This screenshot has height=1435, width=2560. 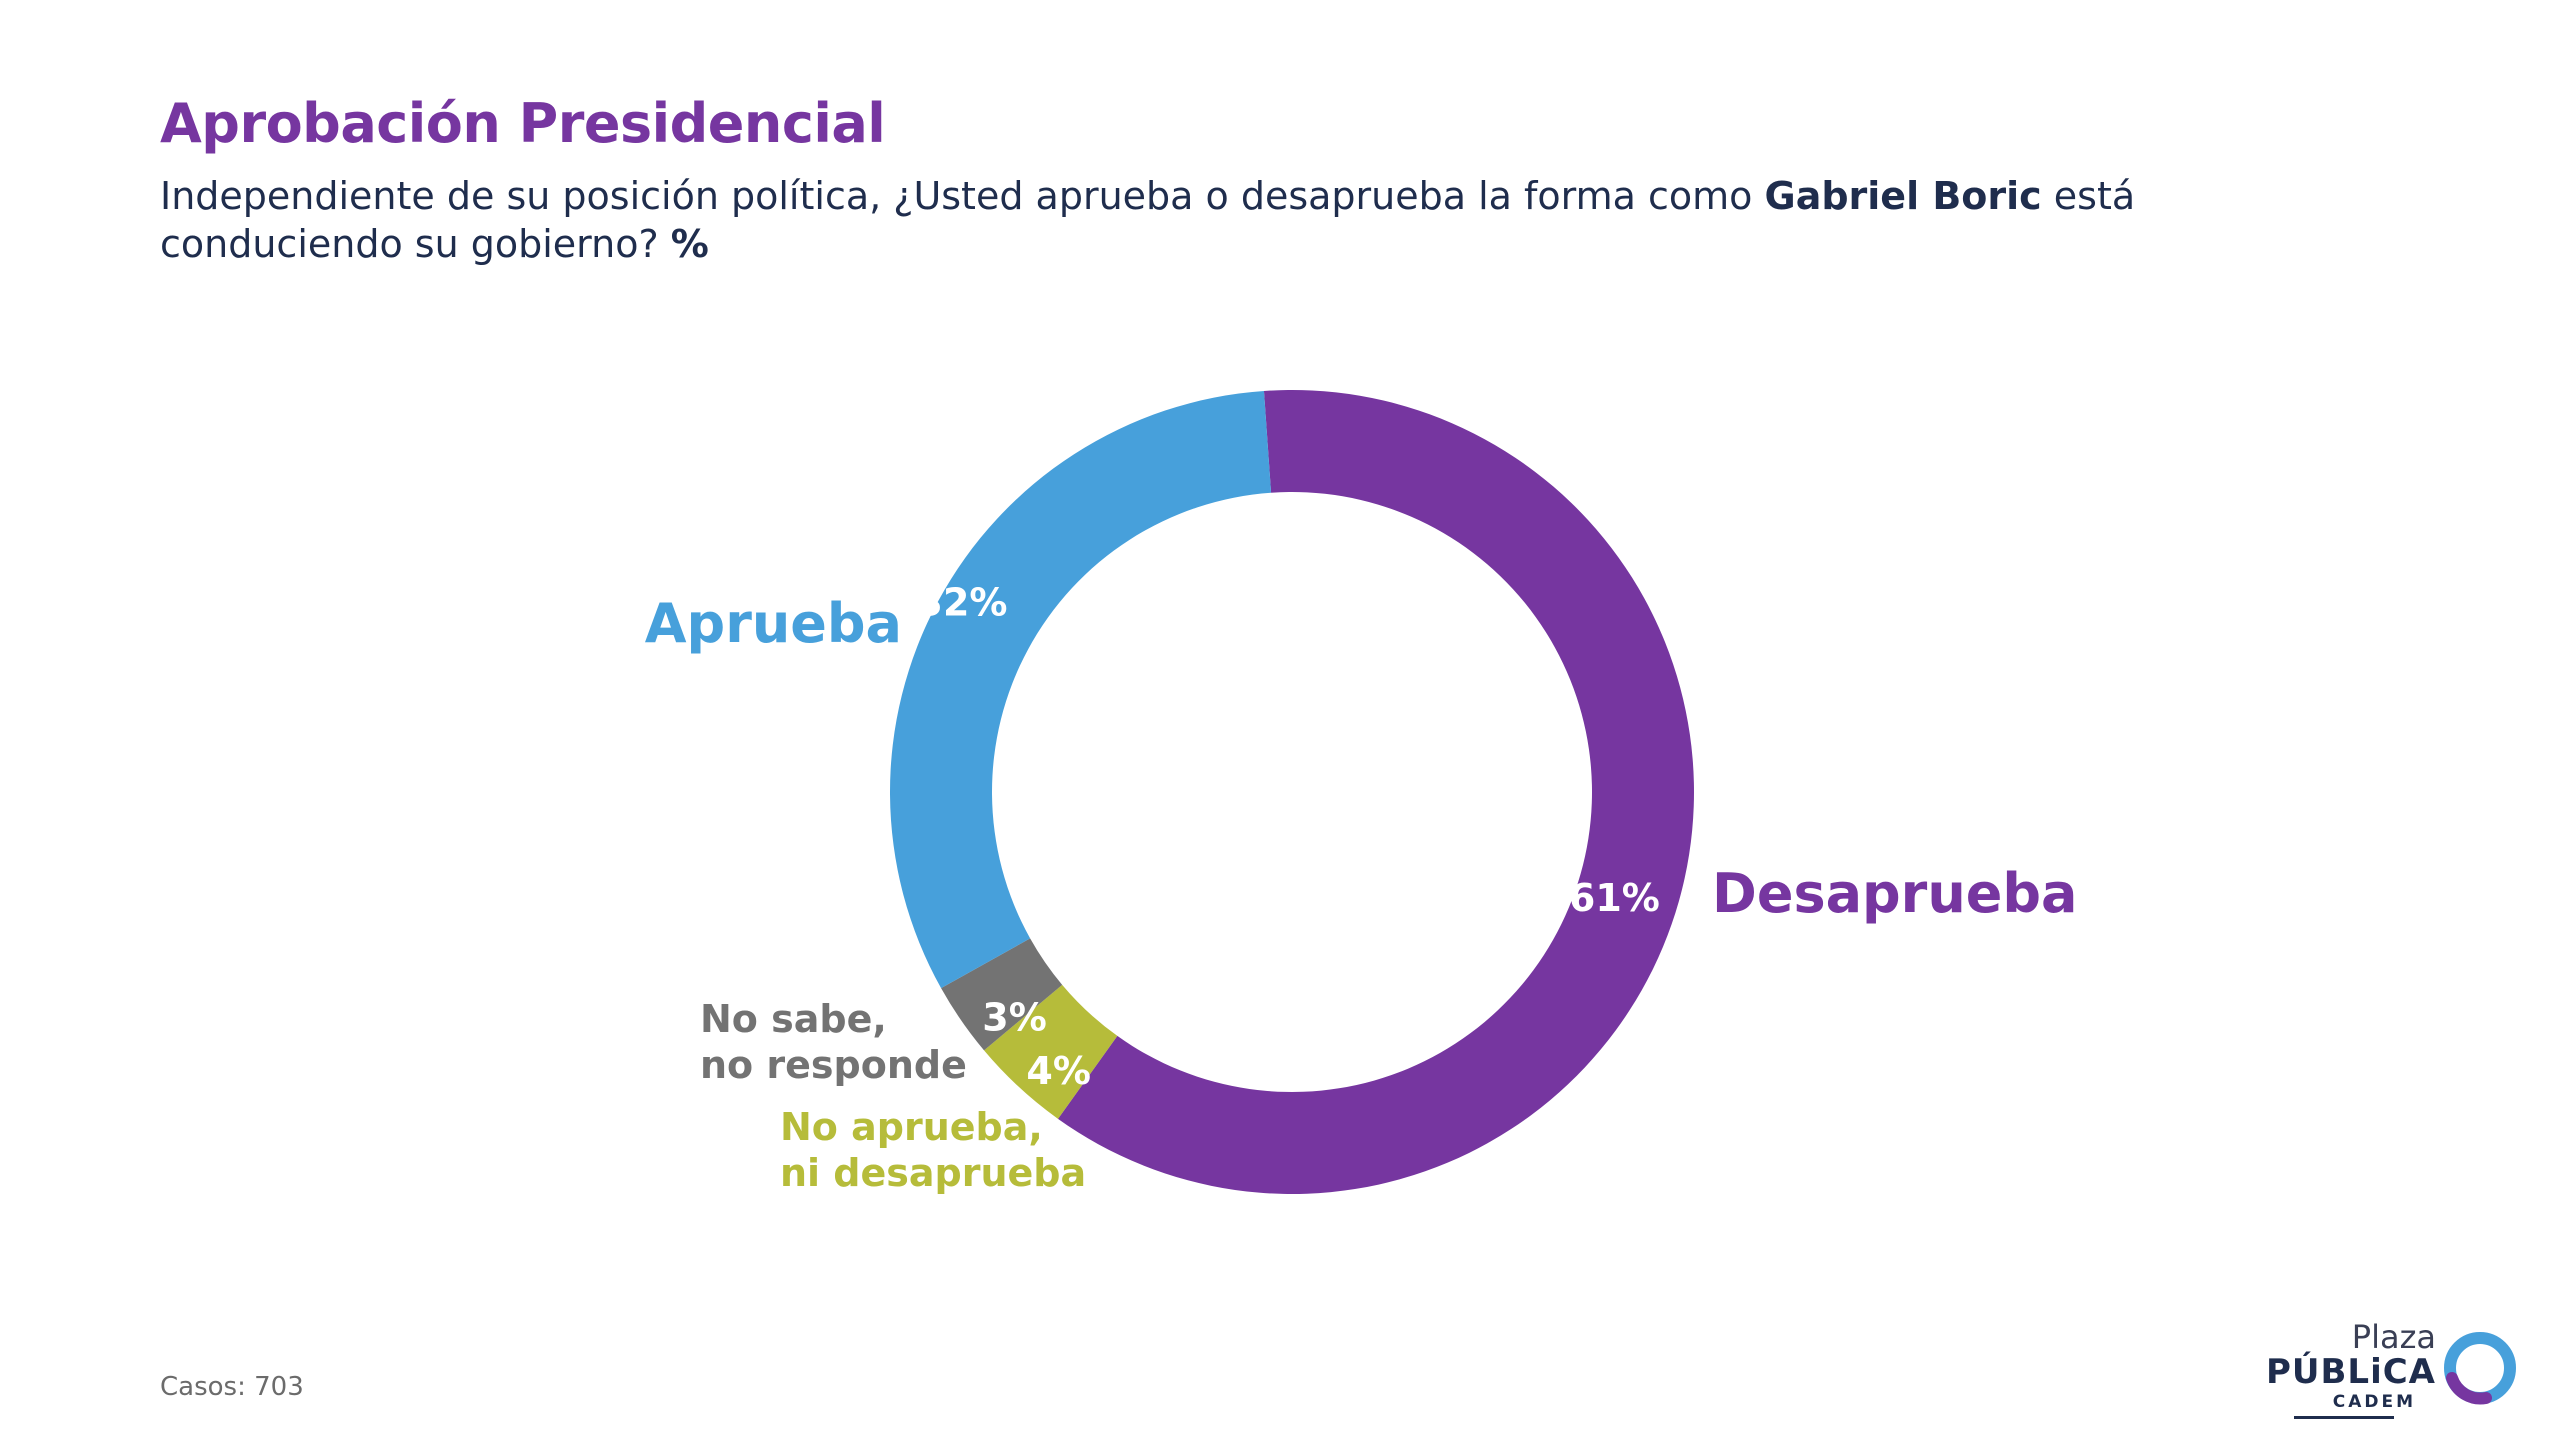 I want to click on question-text-2: está conduciendo su gobierno?, so click(x=1148, y=220).